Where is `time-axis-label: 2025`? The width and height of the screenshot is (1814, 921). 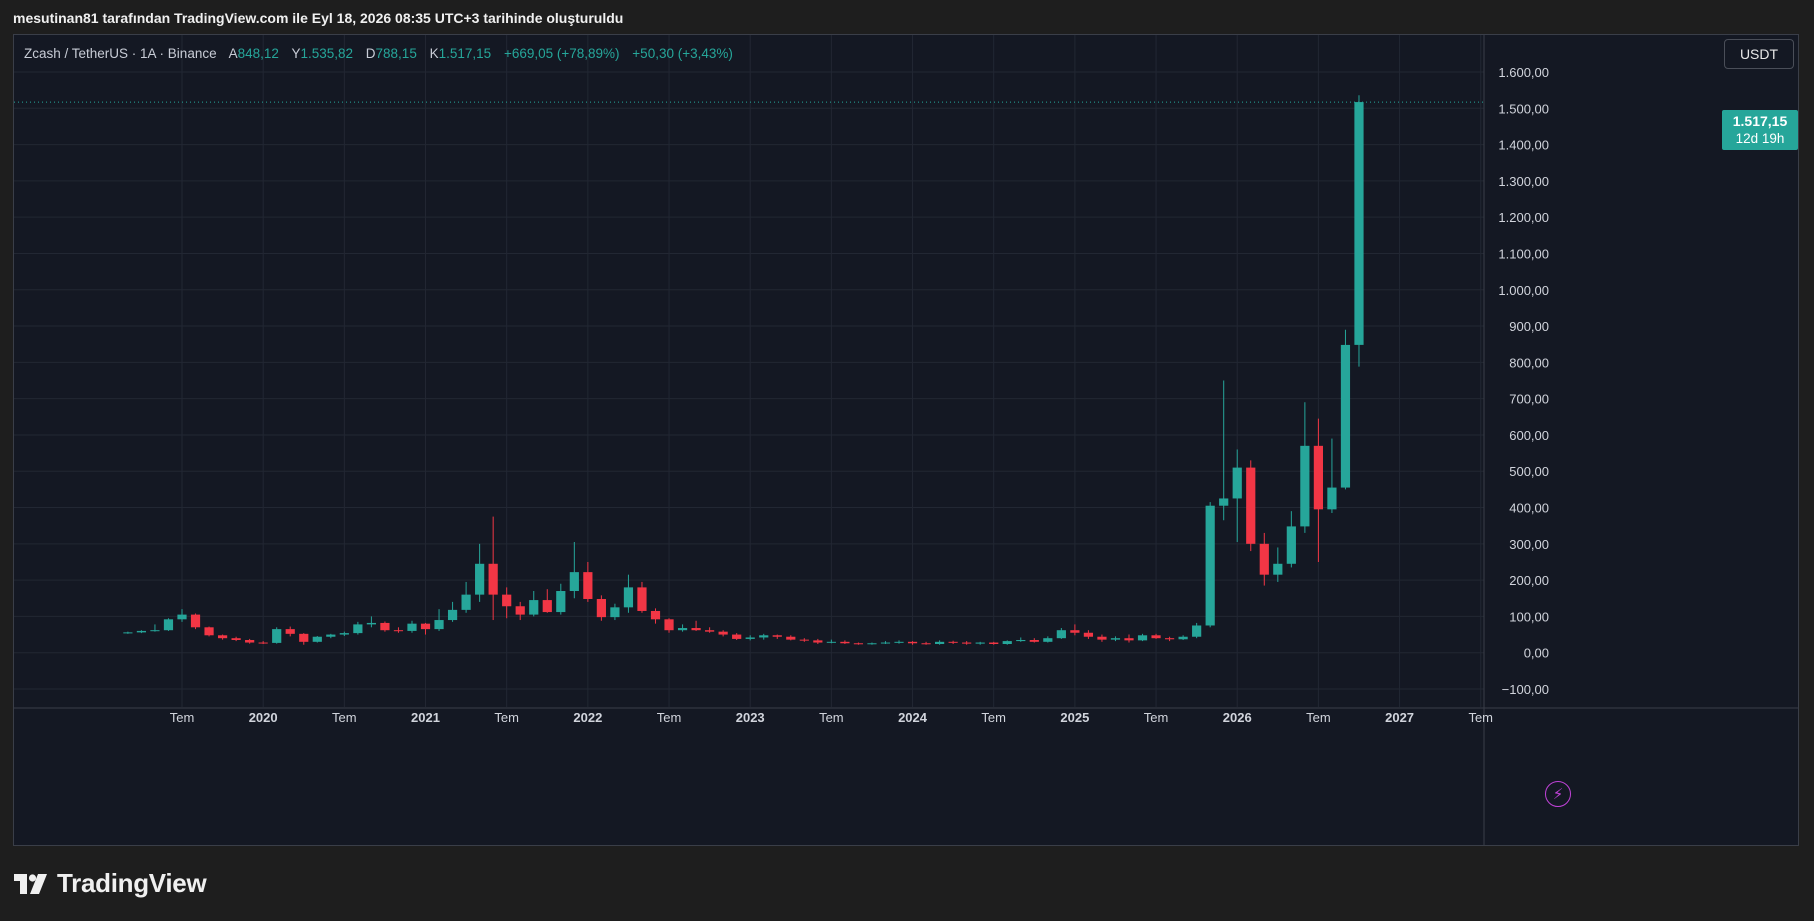 time-axis-label: 2025 is located at coordinates (1074, 717).